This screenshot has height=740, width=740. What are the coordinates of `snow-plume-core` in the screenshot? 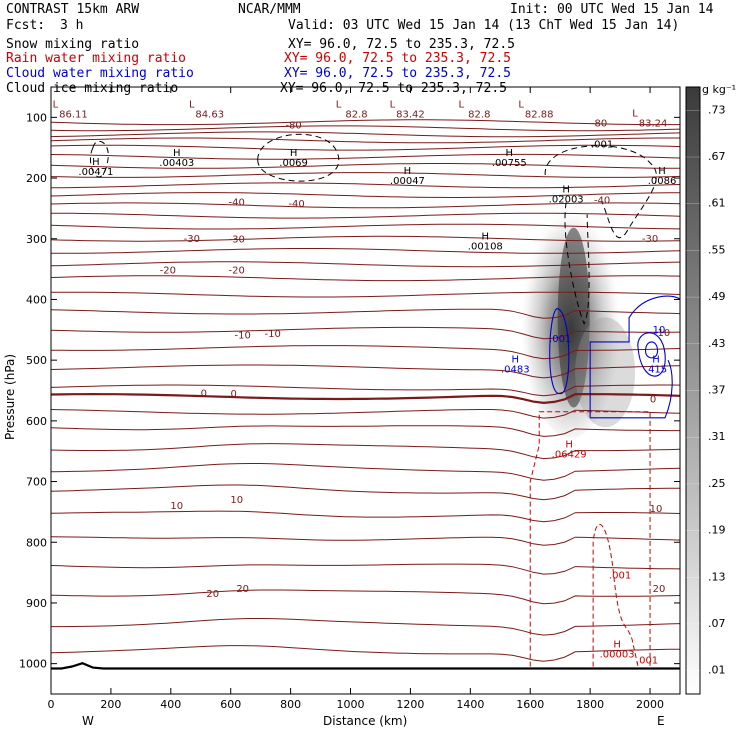 It's located at (573, 317).